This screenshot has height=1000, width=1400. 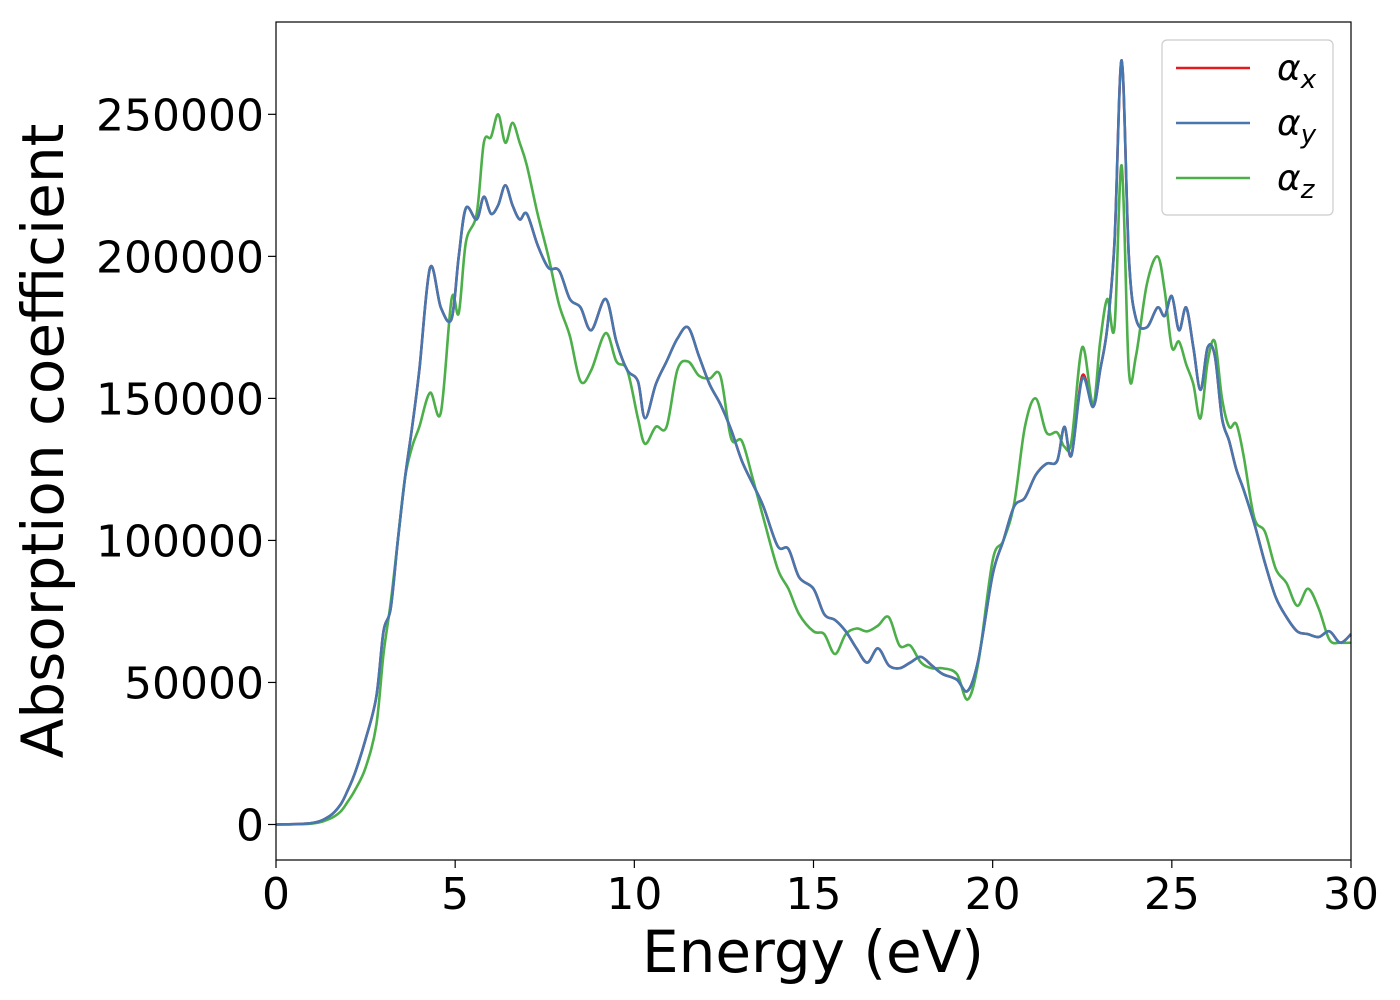 What do you see at coordinates (180, 257) in the screenshot?
I see `y-tick-label: 200000` at bounding box center [180, 257].